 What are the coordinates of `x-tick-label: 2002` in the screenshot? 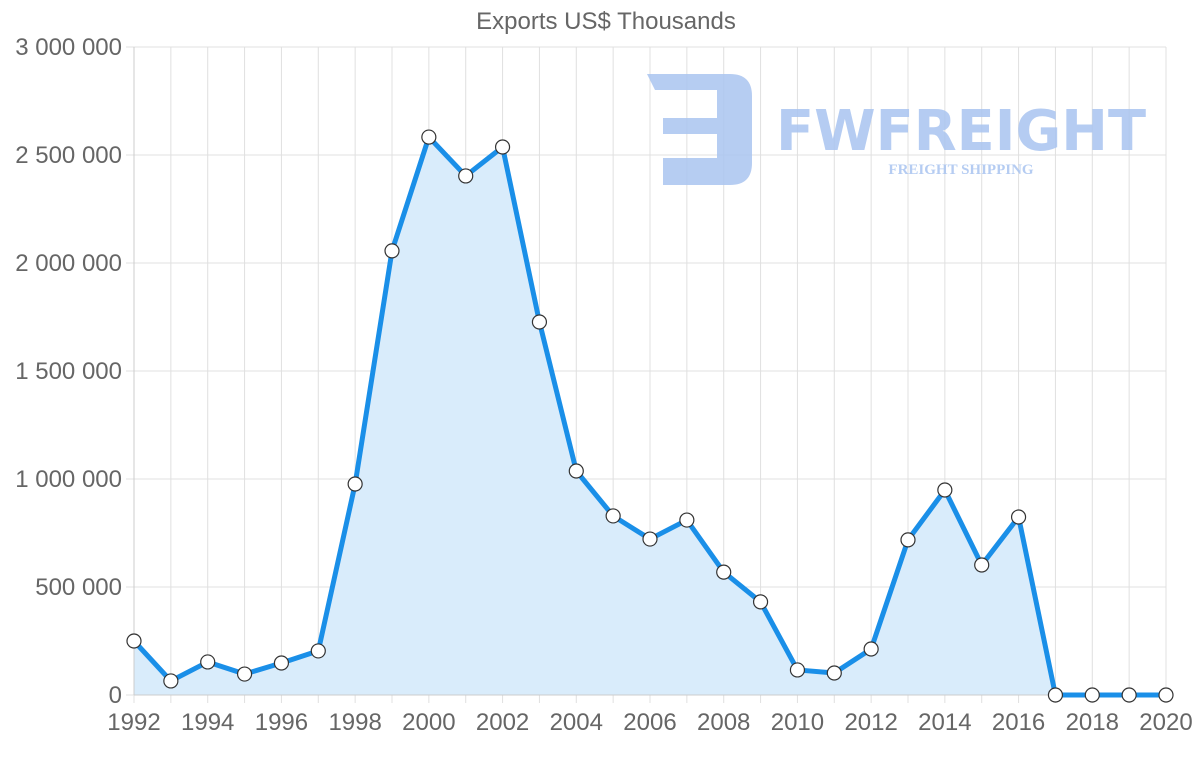 It's located at (502, 722).